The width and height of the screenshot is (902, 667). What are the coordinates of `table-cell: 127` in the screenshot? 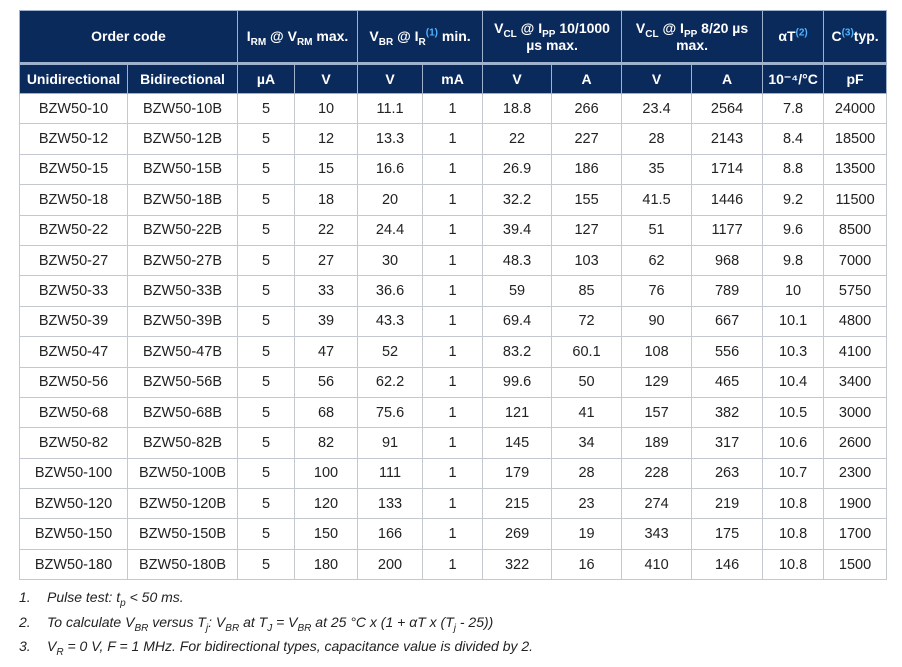 It's located at (587, 230).